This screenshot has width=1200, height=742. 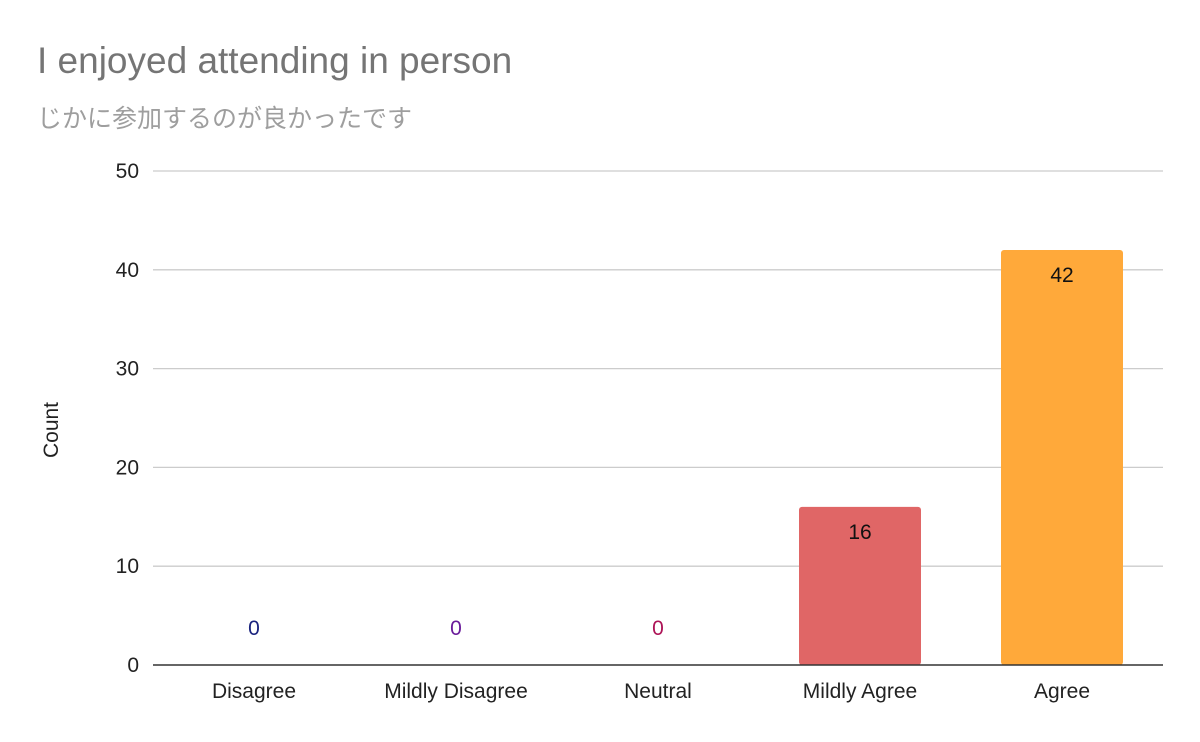 I want to click on x-tick-label: Mildly Disagree, so click(x=456, y=691).